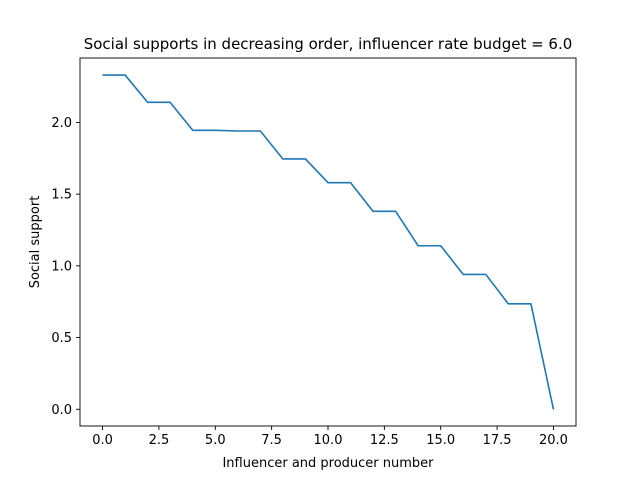  Describe the element at coordinates (35, 242) in the screenshot. I see `y-axis-label: Social support` at that location.